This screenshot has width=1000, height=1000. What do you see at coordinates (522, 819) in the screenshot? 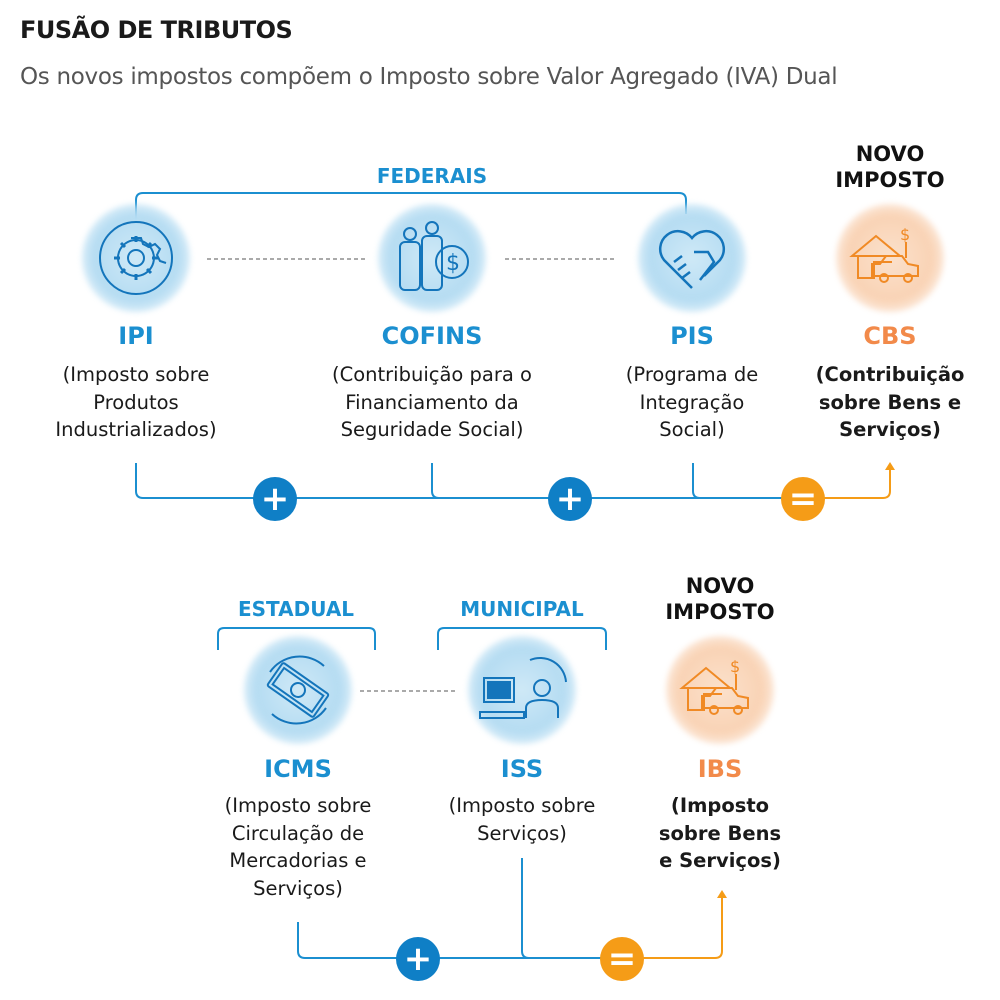
I see `tax-description-iss: (Imposto sobre Serviços)` at bounding box center [522, 819].